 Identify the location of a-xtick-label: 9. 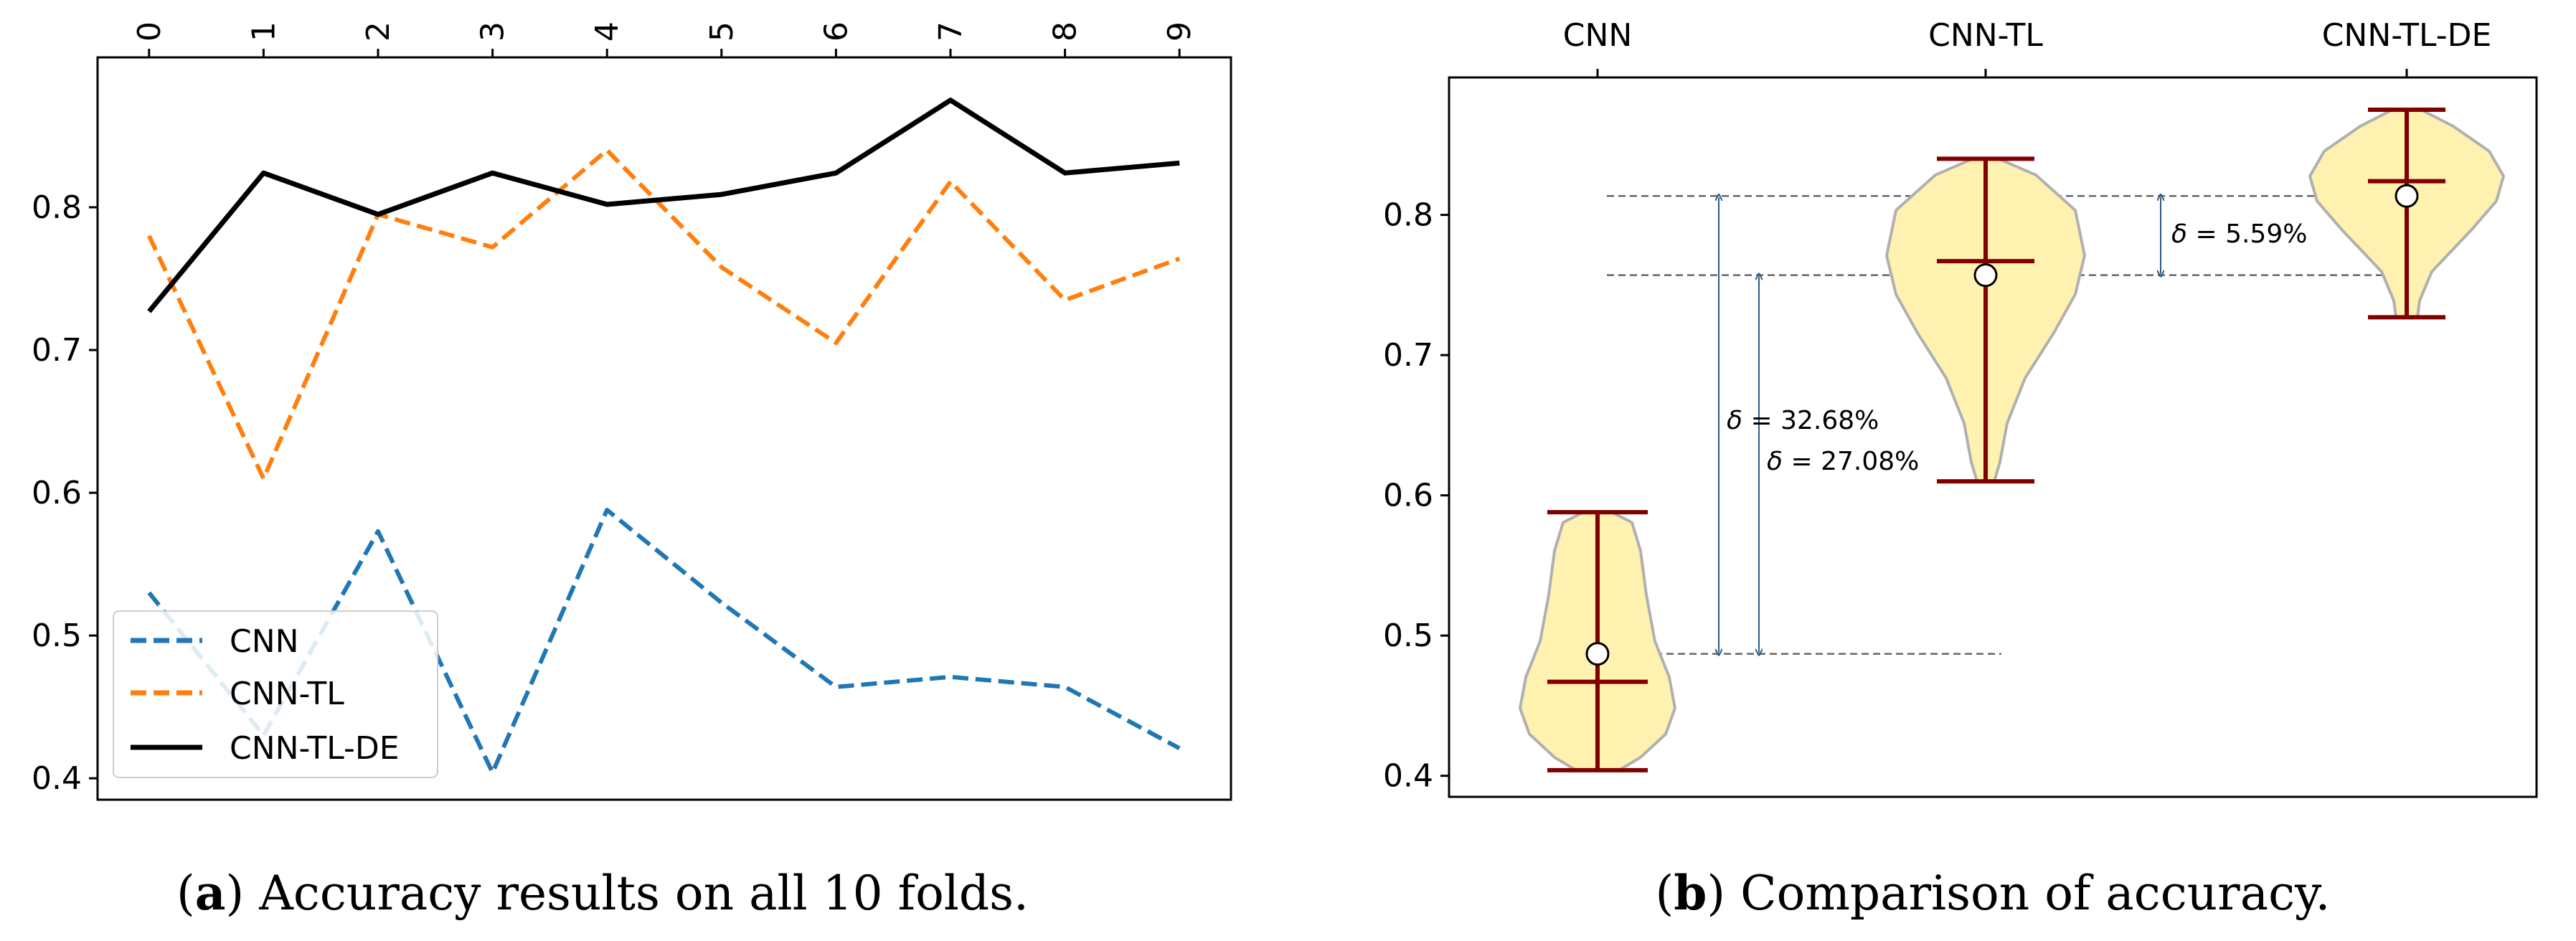
(1179, 32).